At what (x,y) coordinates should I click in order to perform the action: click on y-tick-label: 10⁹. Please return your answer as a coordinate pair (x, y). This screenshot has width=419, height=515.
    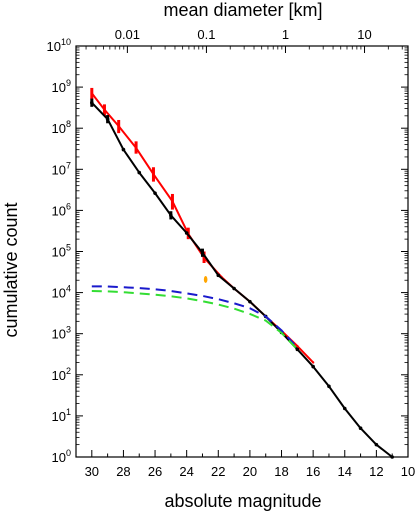
    Looking at the image, I should click on (61, 86).